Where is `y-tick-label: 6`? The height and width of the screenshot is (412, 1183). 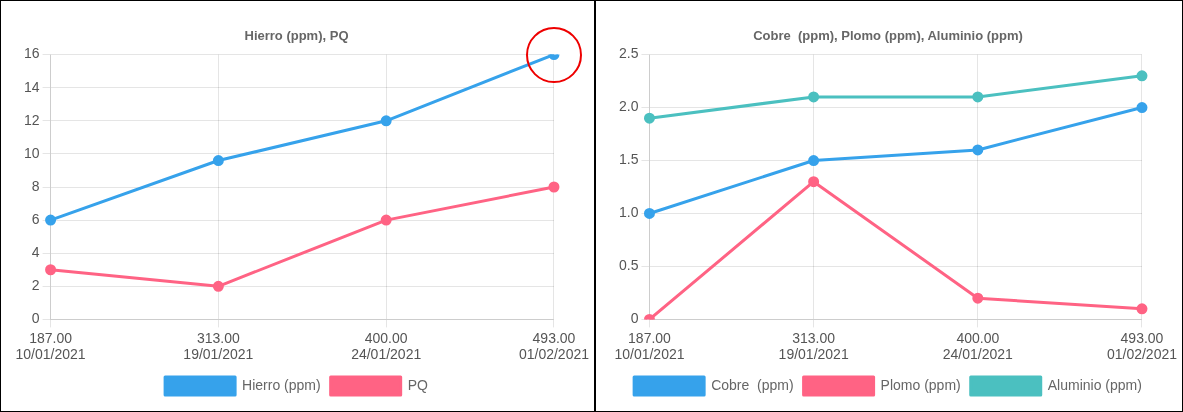
y-tick-label: 6 is located at coordinates (35, 218).